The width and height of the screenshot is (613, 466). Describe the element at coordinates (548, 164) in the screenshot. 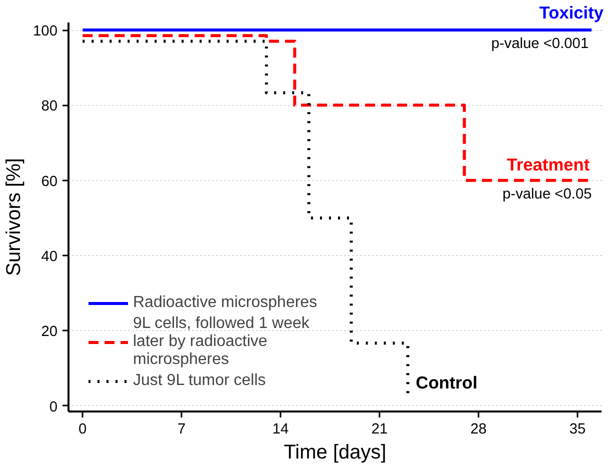

I see `annotation: Treatment` at that location.